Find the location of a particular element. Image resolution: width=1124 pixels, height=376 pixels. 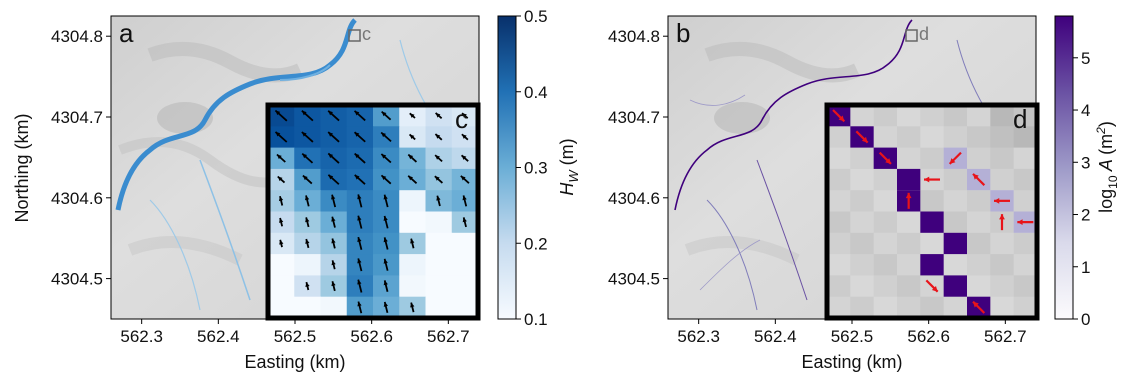

y-tick-label: 4304.6 is located at coordinates (634, 198).